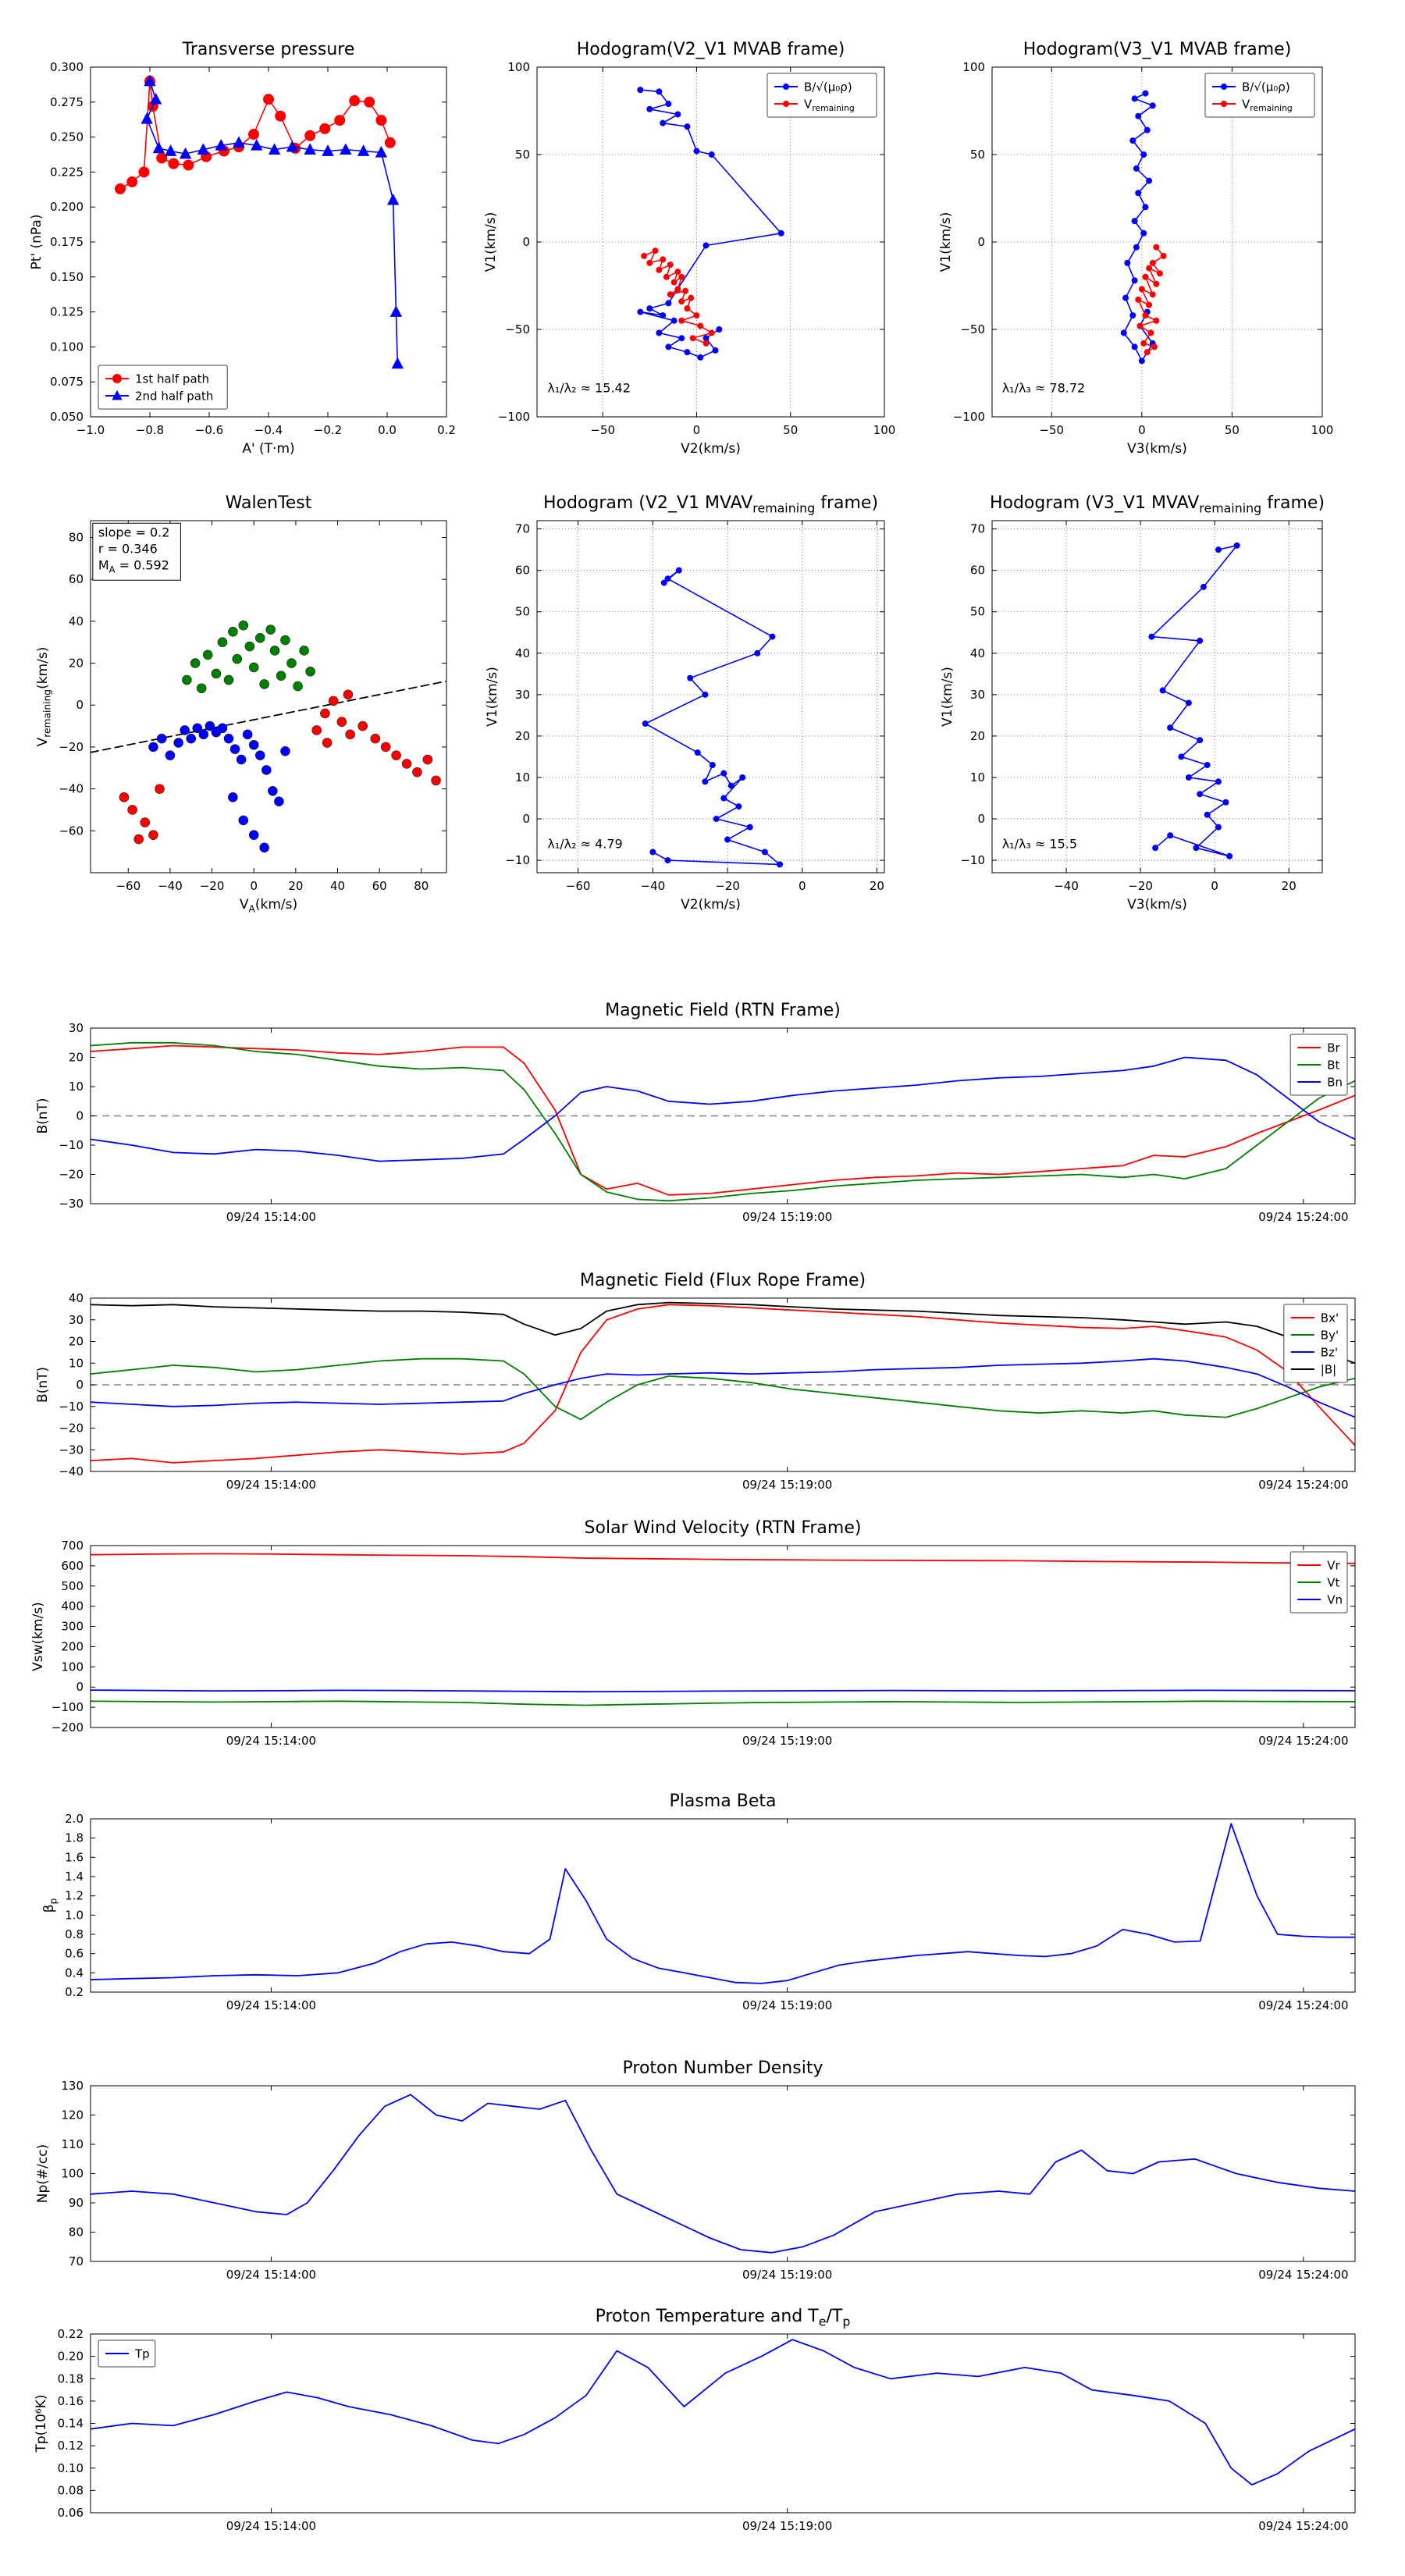 The width and height of the screenshot is (1405, 2576). What do you see at coordinates (829, 105) in the screenshot?
I see `svg-text: Vremaining` at bounding box center [829, 105].